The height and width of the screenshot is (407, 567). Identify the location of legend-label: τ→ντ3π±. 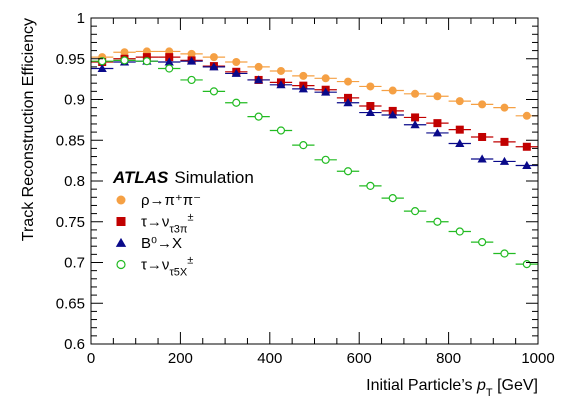
(167, 224).